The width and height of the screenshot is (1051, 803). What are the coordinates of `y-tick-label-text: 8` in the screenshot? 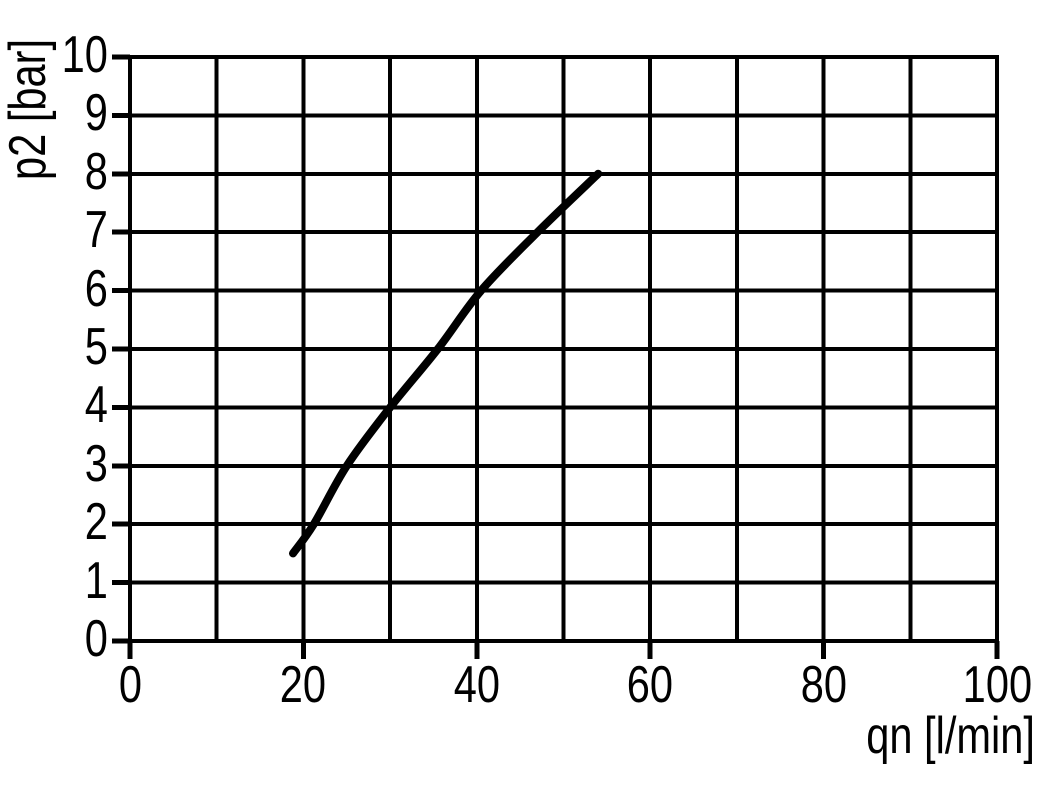 It's located at (96, 171).